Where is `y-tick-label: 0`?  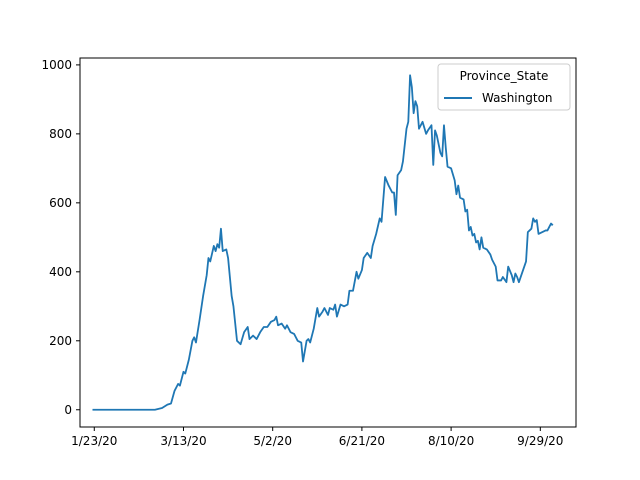
y-tick-label: 0 is located at coordinates (68, 410).